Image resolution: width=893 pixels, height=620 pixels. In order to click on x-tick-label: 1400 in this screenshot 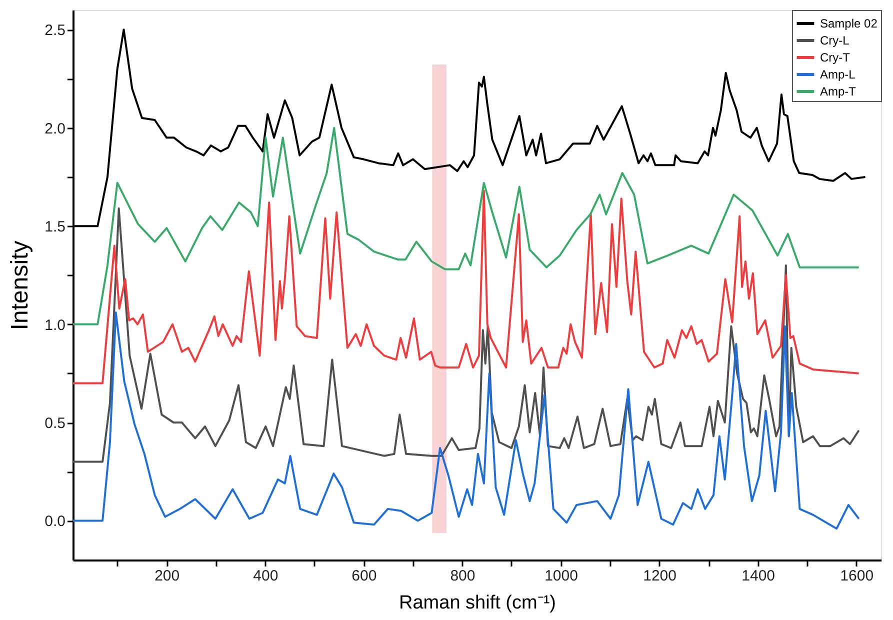, I will do `click(759, 576)`.